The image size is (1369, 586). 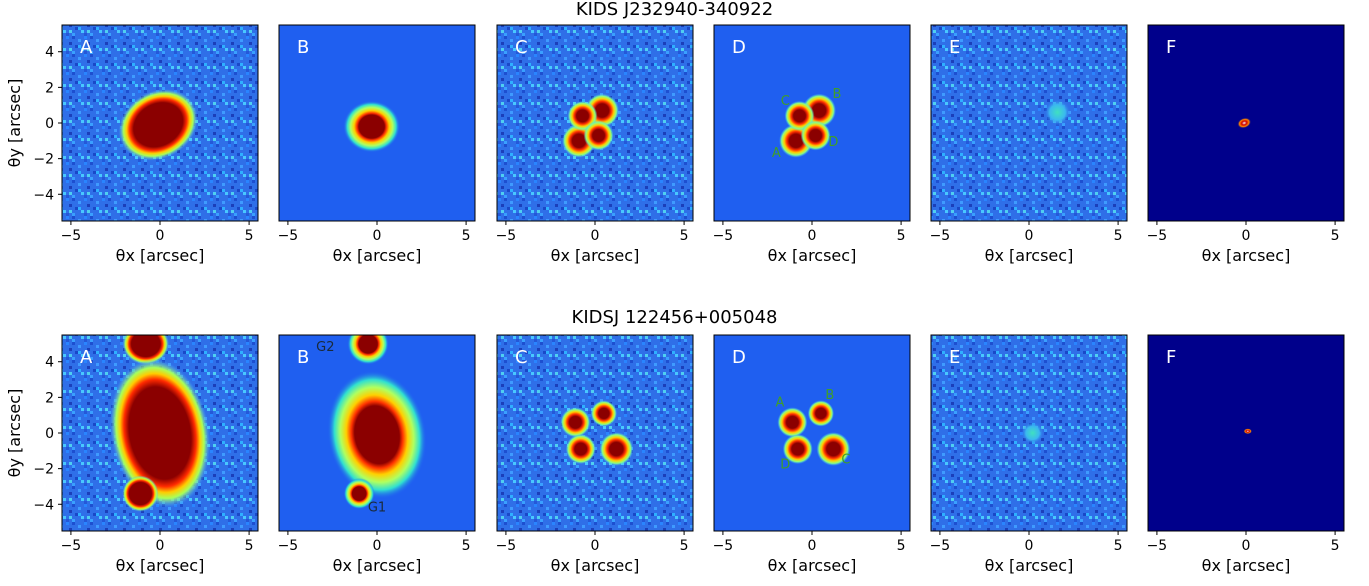 I want to click on panel-b: G2 G1 B −5 0 5 θx [arcsec], so click(x=377, y=454).